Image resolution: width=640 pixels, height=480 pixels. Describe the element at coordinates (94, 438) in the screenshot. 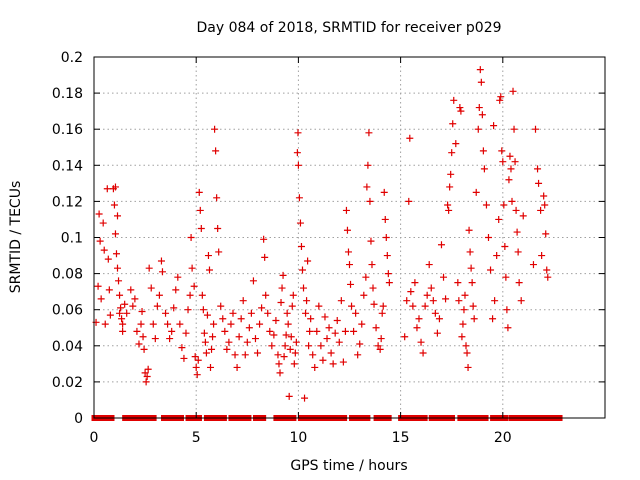

I see `x-tick-label: 0` at that location.